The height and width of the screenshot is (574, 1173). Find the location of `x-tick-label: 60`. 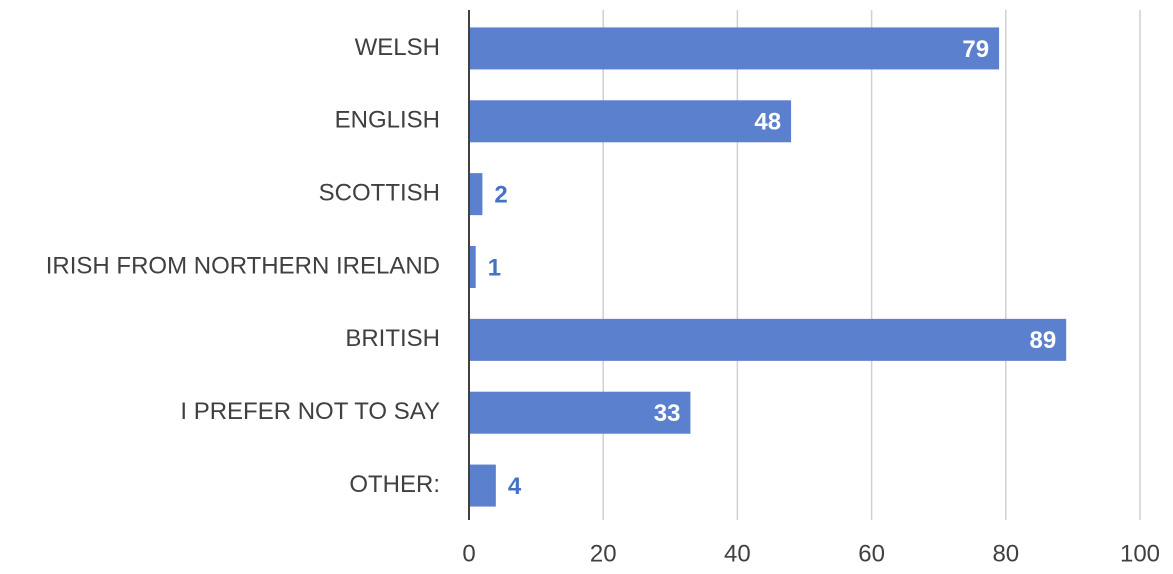

x-tick-label: 60 is located at coordinates (871, 553).